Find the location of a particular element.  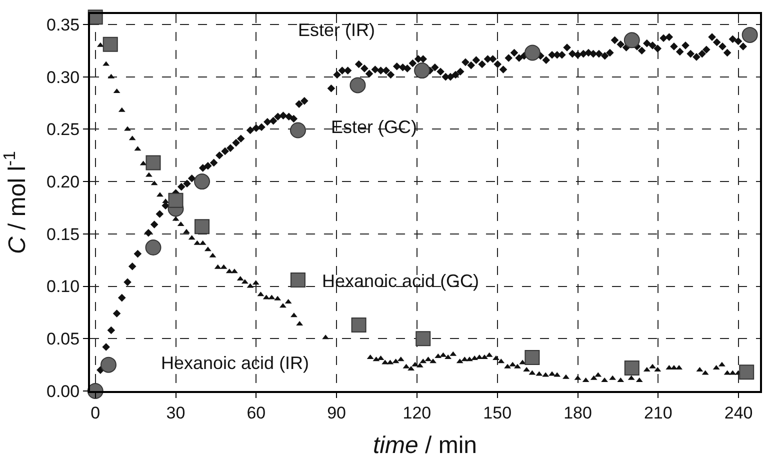

x-tick-label: 150 is located at coordinates (497, 412).